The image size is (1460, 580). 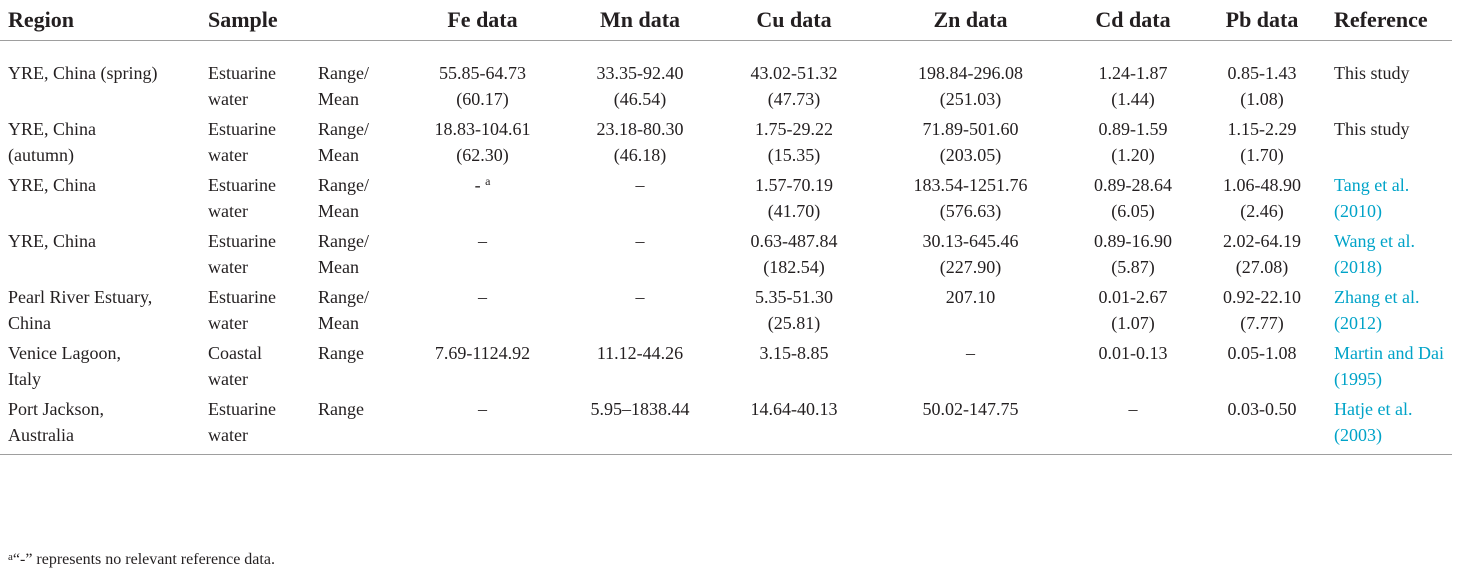 What do you see at coordinates (1373, 409) in the screenshot?
I see `reference-link: Hatje et al.` at bounding box center [1373, 409].